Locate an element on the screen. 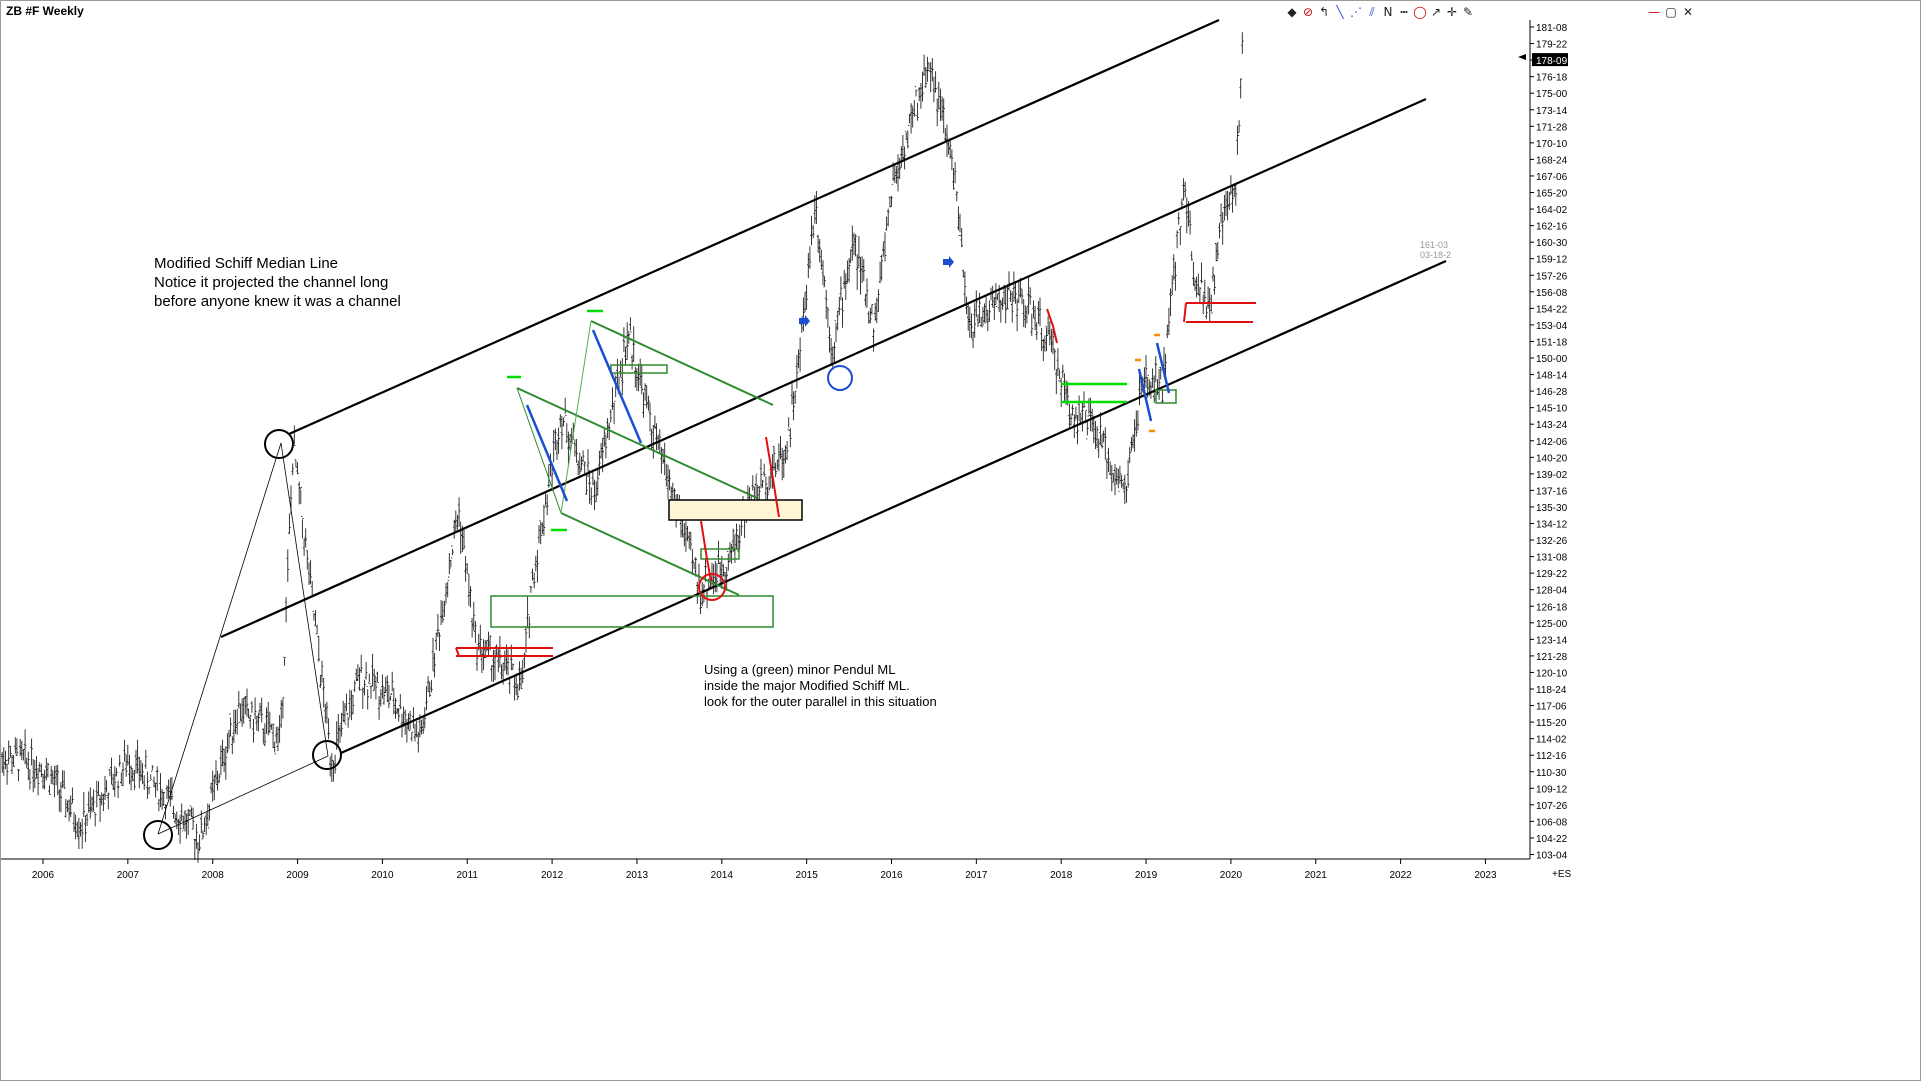 This screenshot has height=1081, width=1921. parallel-lines-icon-bg is located at coordinates (1372, 11).